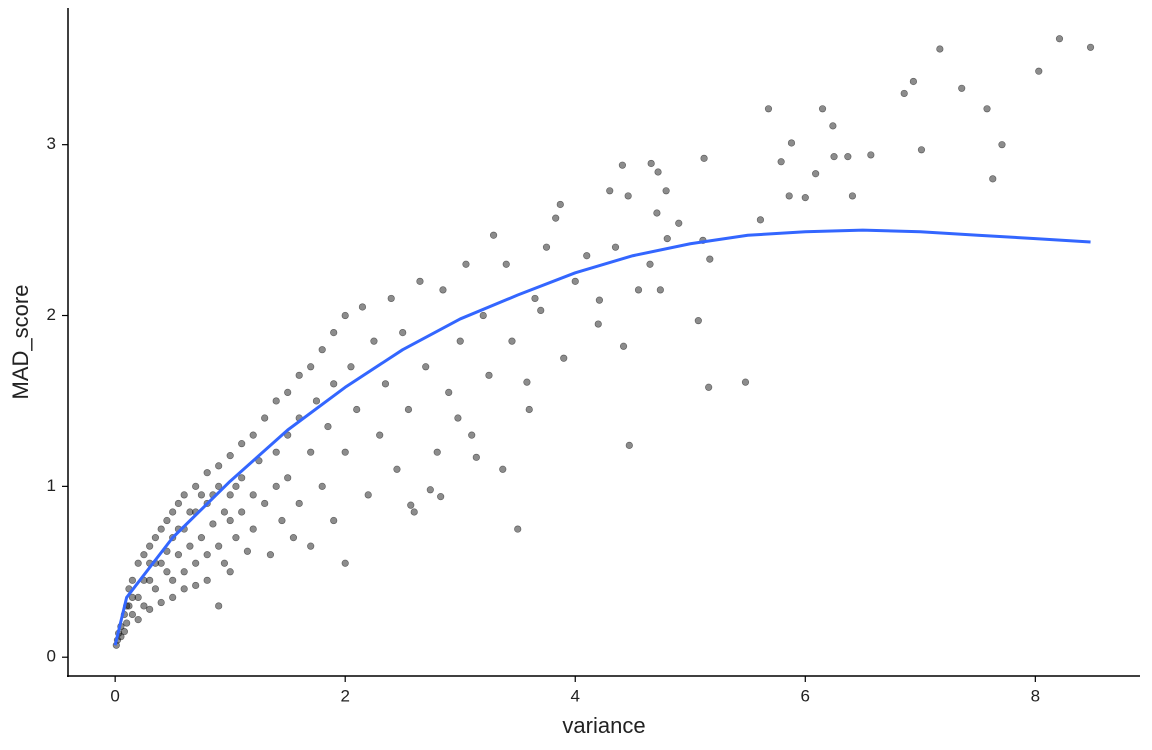  What do you see at coordinates (575, 695) in the screenshot?
I see `x-tick-label: 4` at bounding box center [575, 695].